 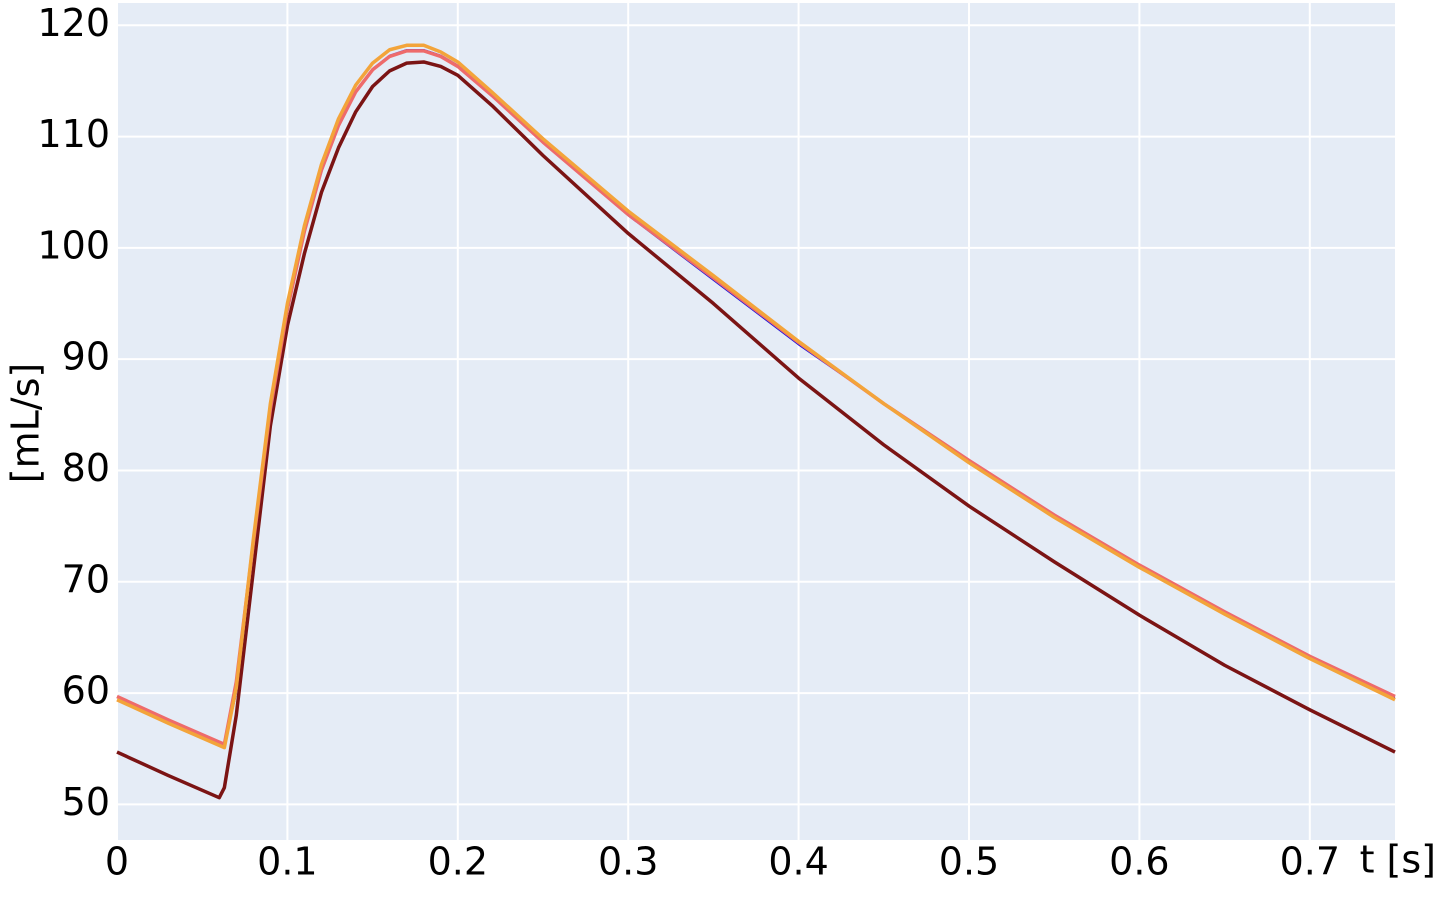 I want to click on x-tick-label: 0.2, so click(x=458, y=862).